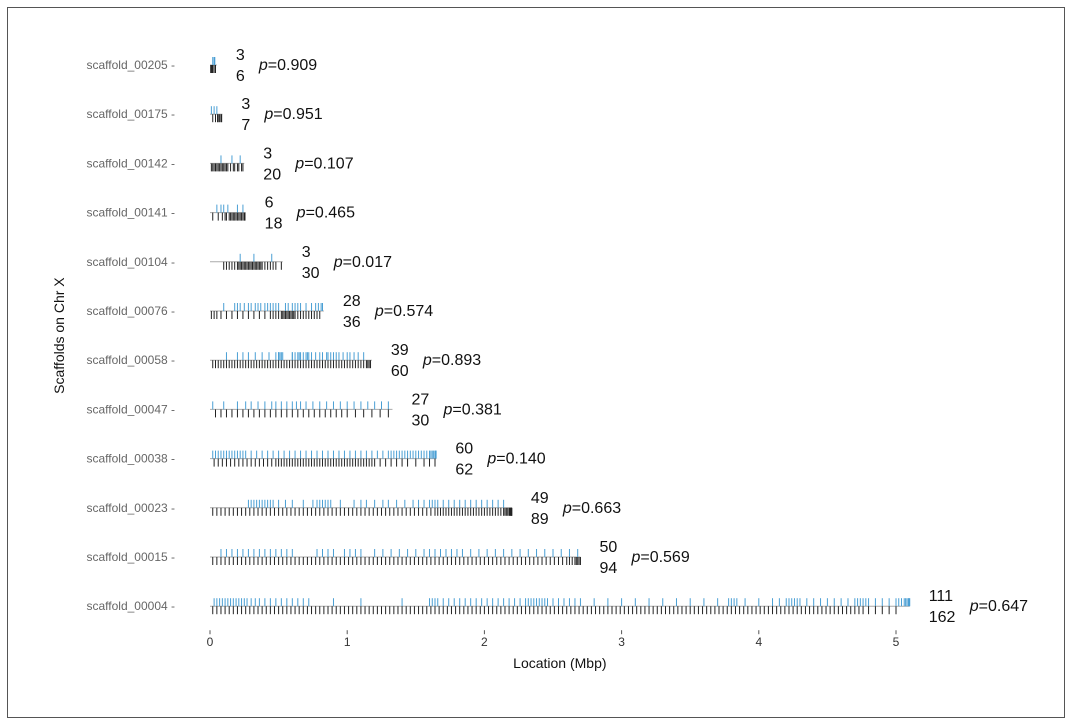  What do you see at coordinates (420, 399) in the screenshot?
I see `top-count-label: 27` at bounding box center [420, 399].